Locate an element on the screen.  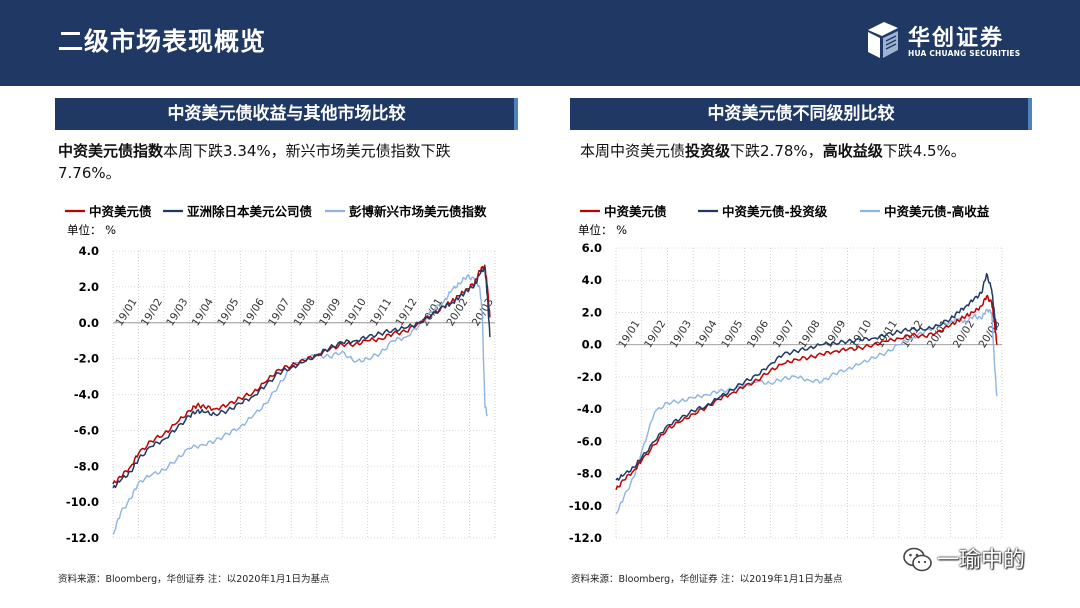
logo-english-name: HUA CHUANG SECURITIES is located at coordinates (964, 53).